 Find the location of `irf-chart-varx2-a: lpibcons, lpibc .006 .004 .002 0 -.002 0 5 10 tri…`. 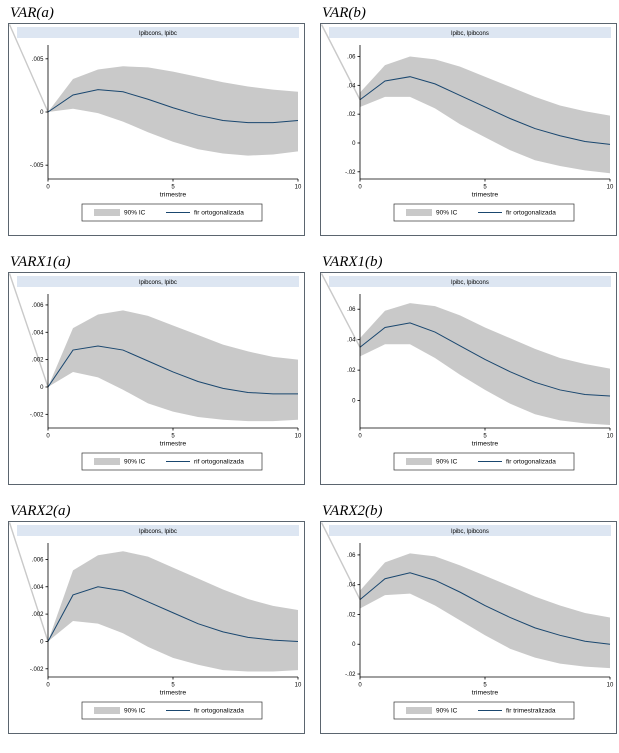

irf-chart-varx2-a: lpibcons, lpibc .006 .004 .002 0 -.002 0 5 10 tri… is located at coordinates (156, 627).